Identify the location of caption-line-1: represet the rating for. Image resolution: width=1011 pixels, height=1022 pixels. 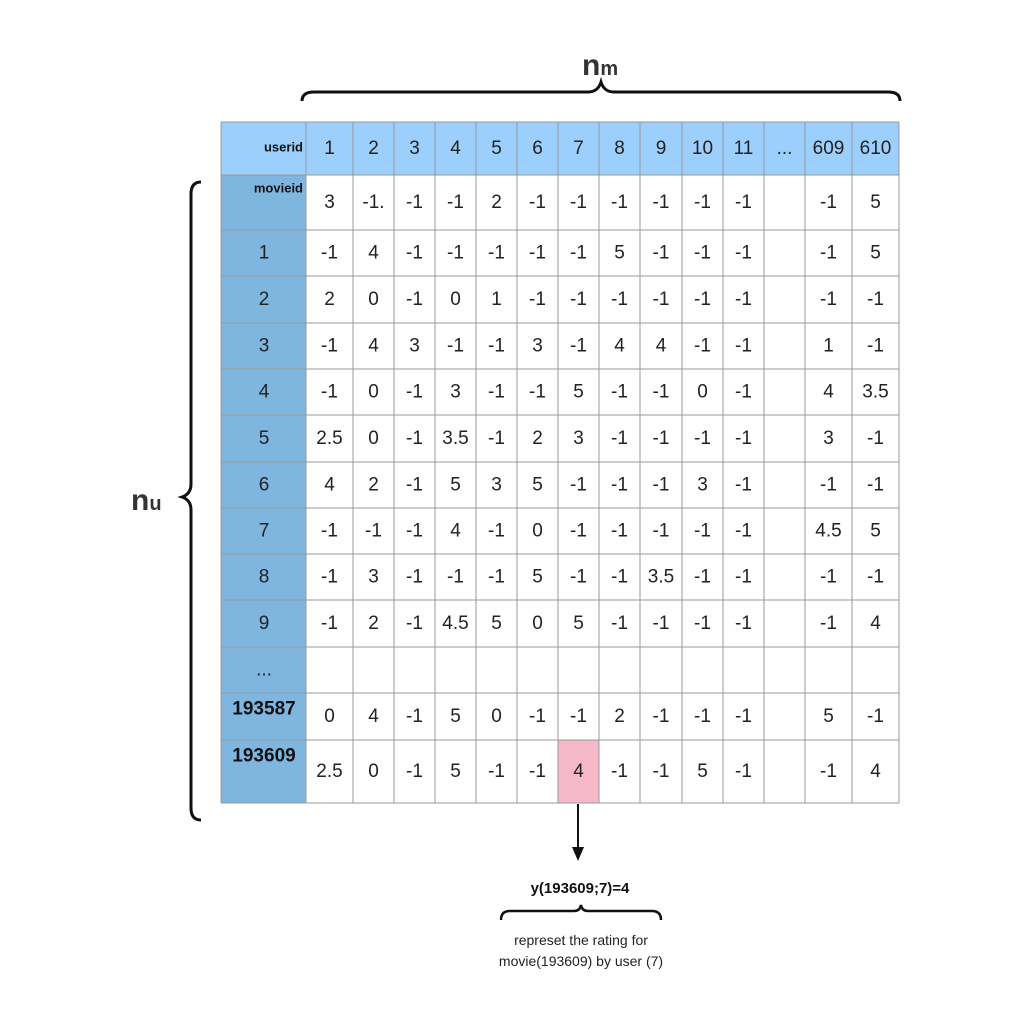
(581, 940).